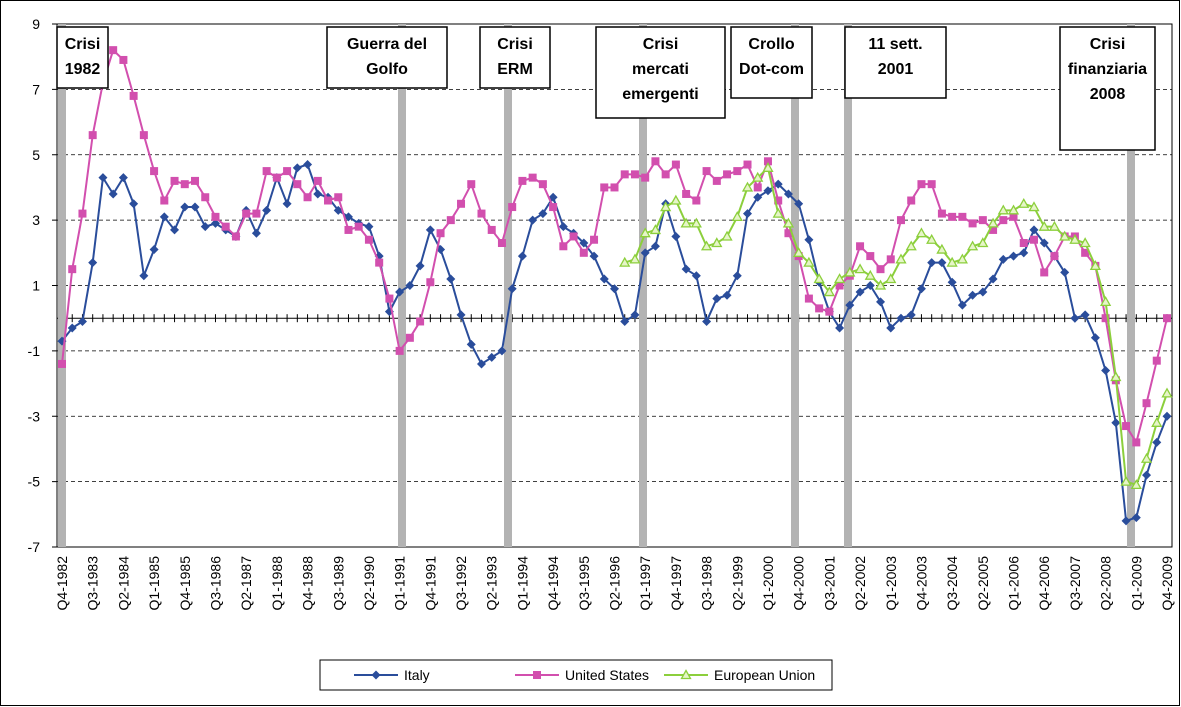 The image size is (1181, 707). I want to click on annotation-text: 11 sett., so click(895, 44).